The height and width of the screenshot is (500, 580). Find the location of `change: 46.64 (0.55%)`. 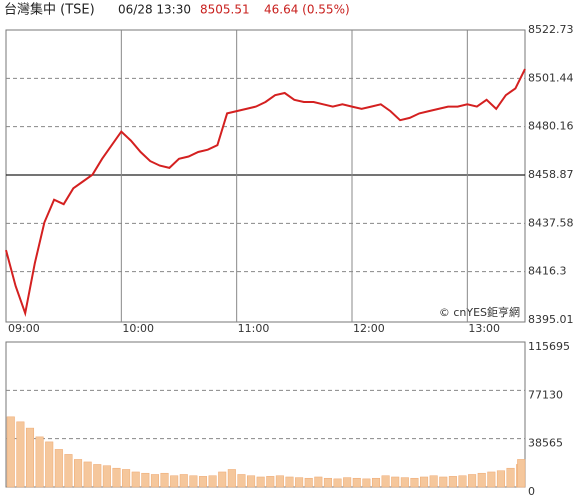

change: 46.64 (0.55%) is located at coordinates (307, 10).